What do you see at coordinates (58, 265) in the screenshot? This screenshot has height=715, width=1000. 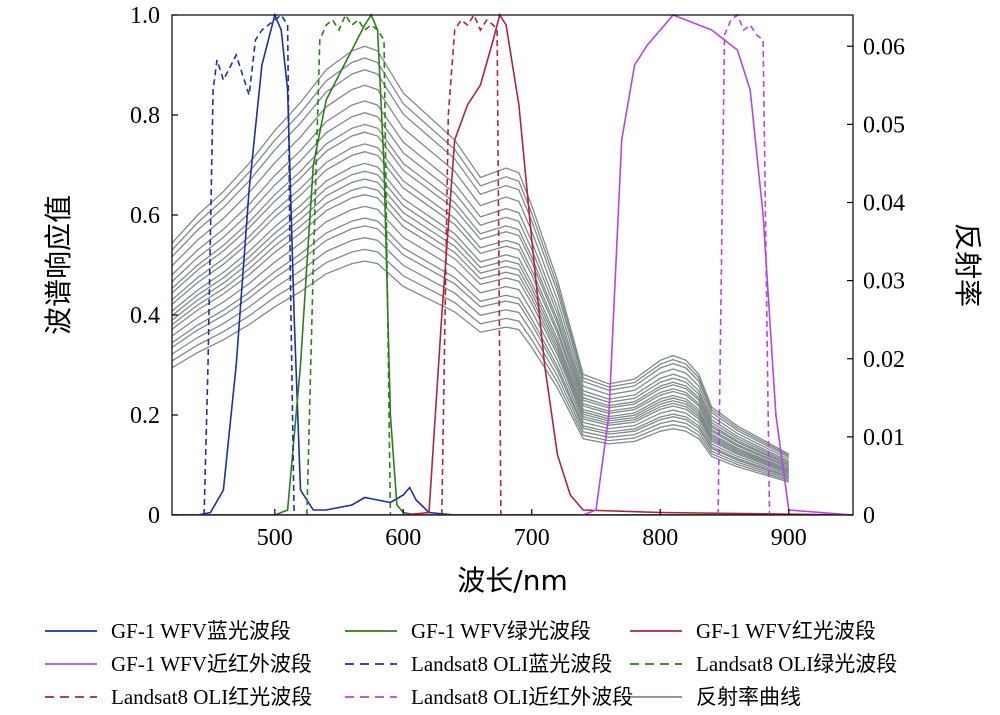 I see `y-axis-left-title: 波谱响应值` at bounding box center [58, 265].